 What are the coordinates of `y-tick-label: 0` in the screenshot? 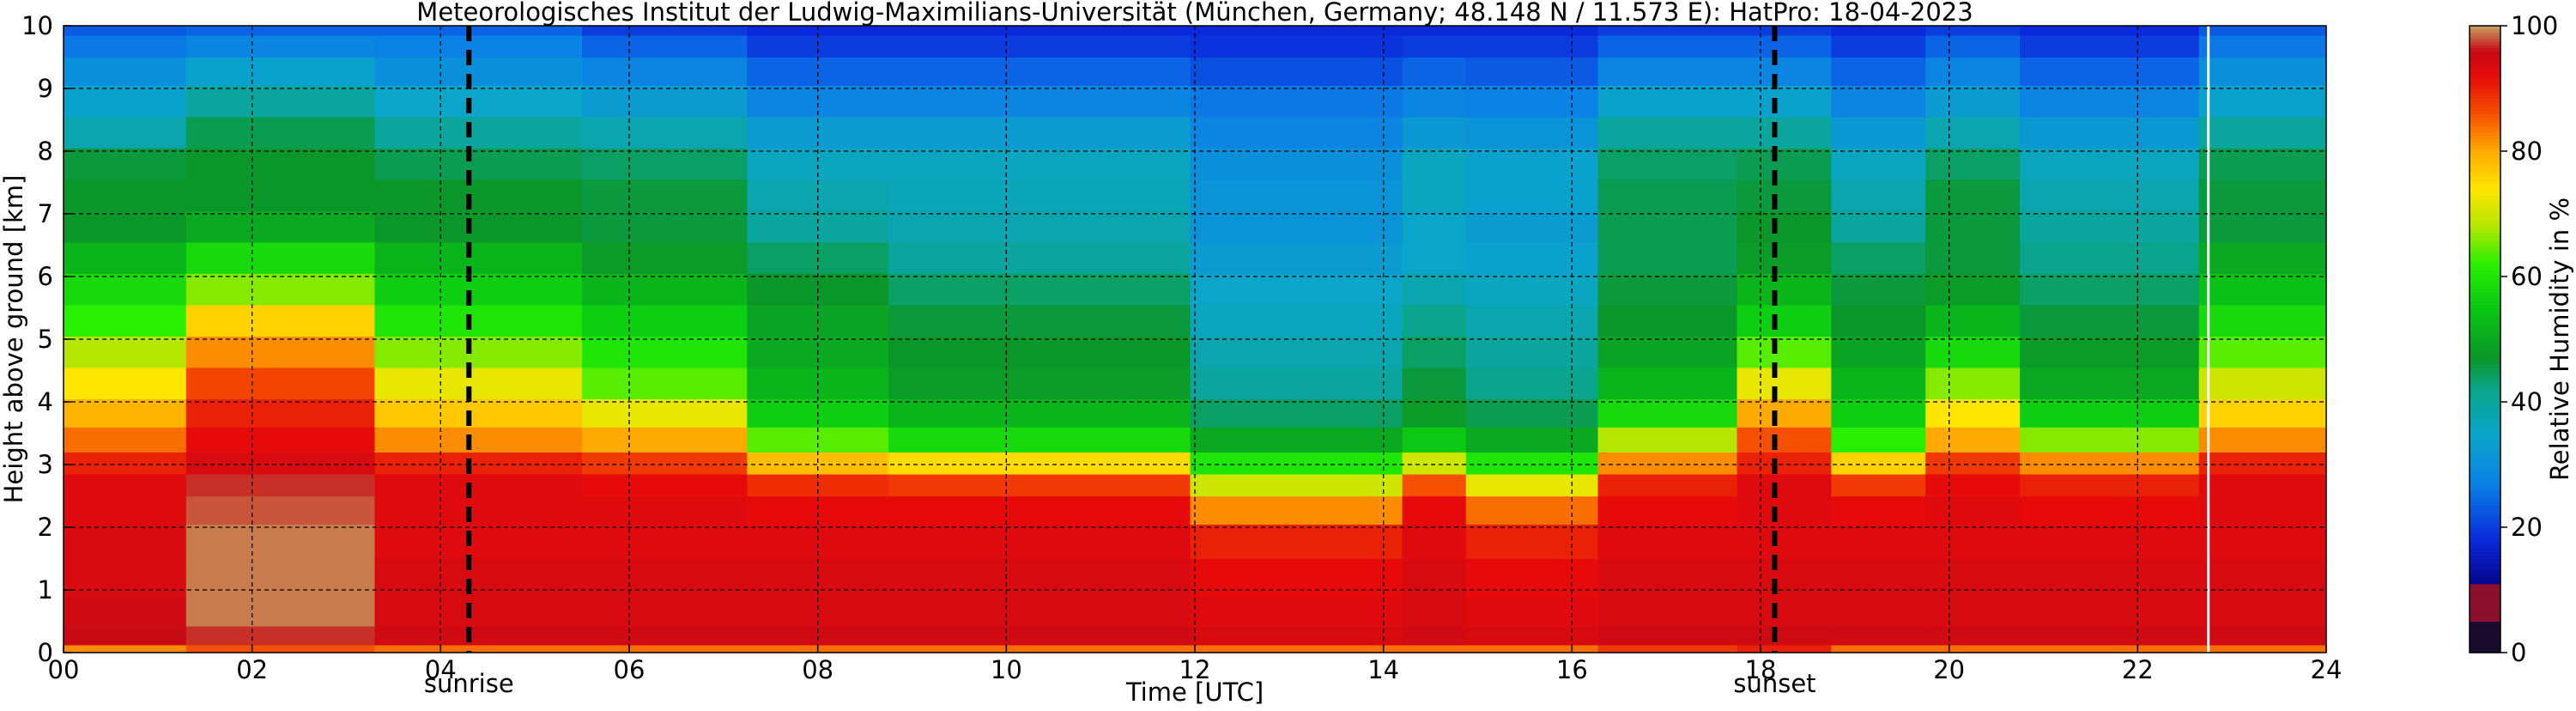 It's located at (45, 652).